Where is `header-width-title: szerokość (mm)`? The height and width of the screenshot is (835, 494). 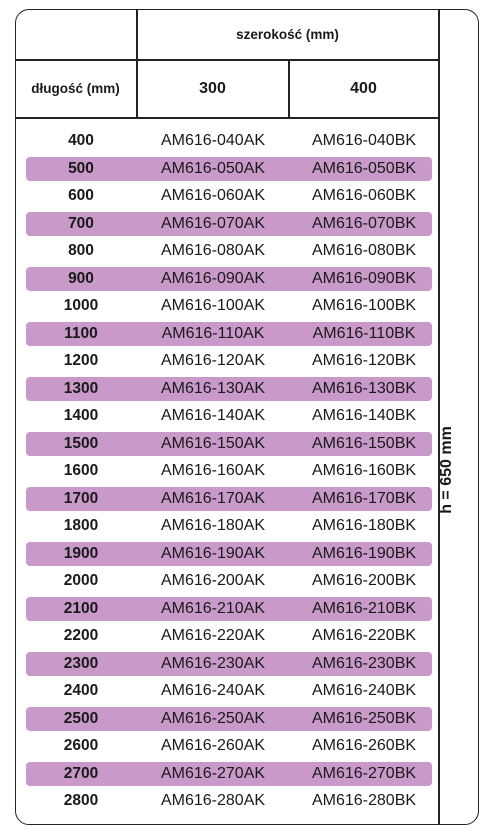 header-width-title: szerokość (mm) is located at coordinates (287, 34).